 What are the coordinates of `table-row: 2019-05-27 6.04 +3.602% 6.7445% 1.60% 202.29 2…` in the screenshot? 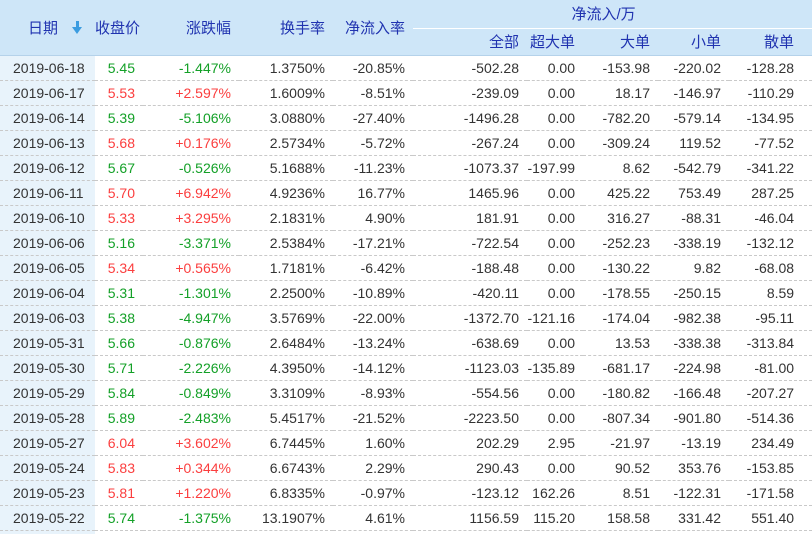 It's located at (406, 443).